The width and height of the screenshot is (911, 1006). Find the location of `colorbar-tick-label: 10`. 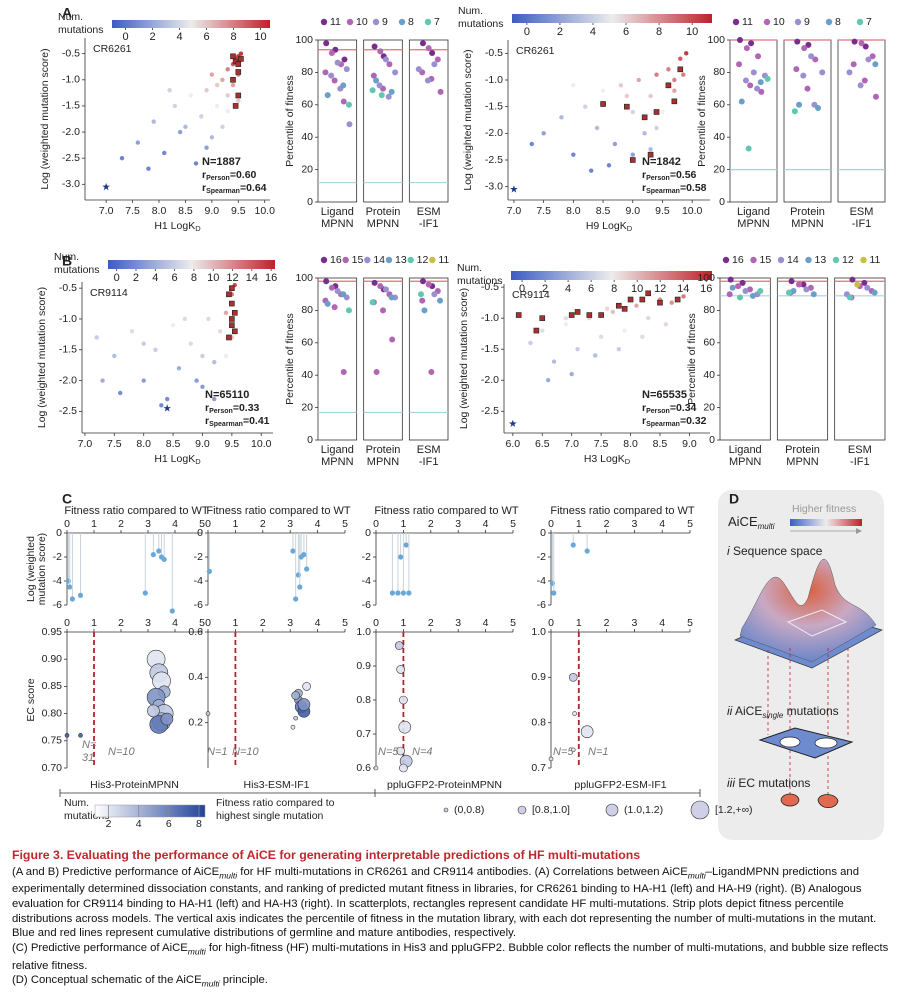

colorbar-tick-label: 10 is located at coordinates (260, 37).